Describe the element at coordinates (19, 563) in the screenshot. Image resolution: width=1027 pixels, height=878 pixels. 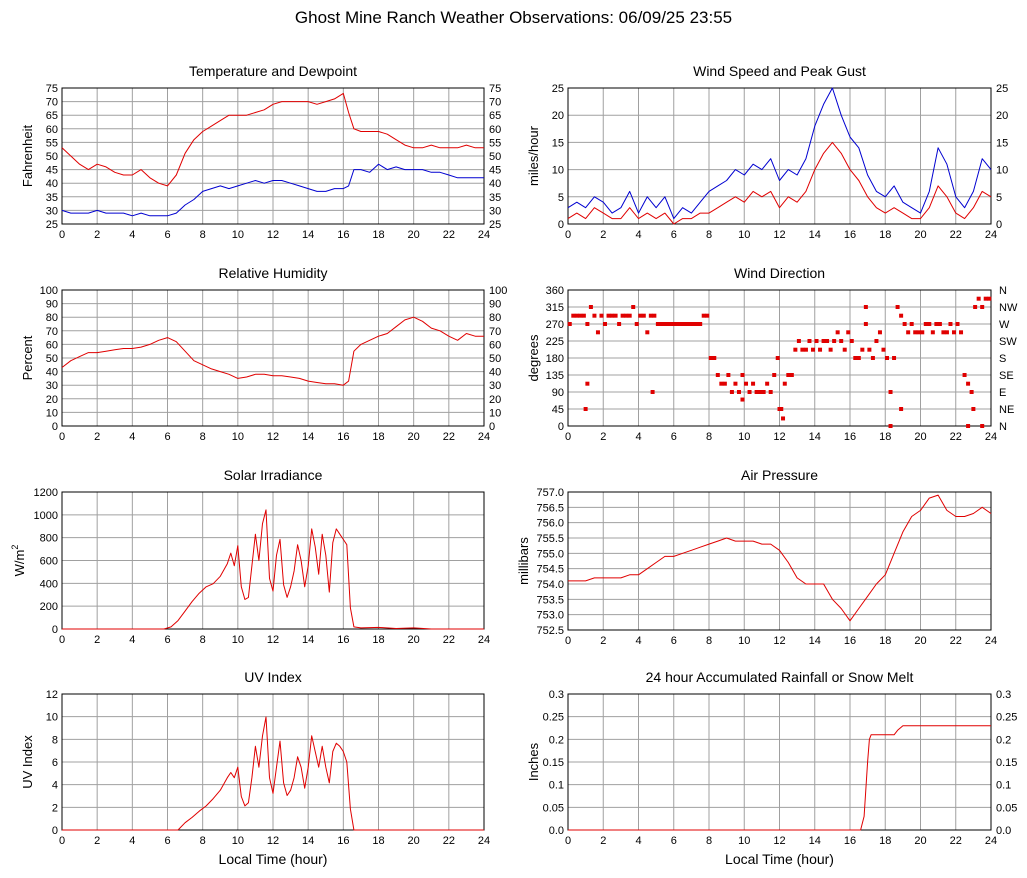
I see `solar-y-axis-label-base: W/m` at that location.